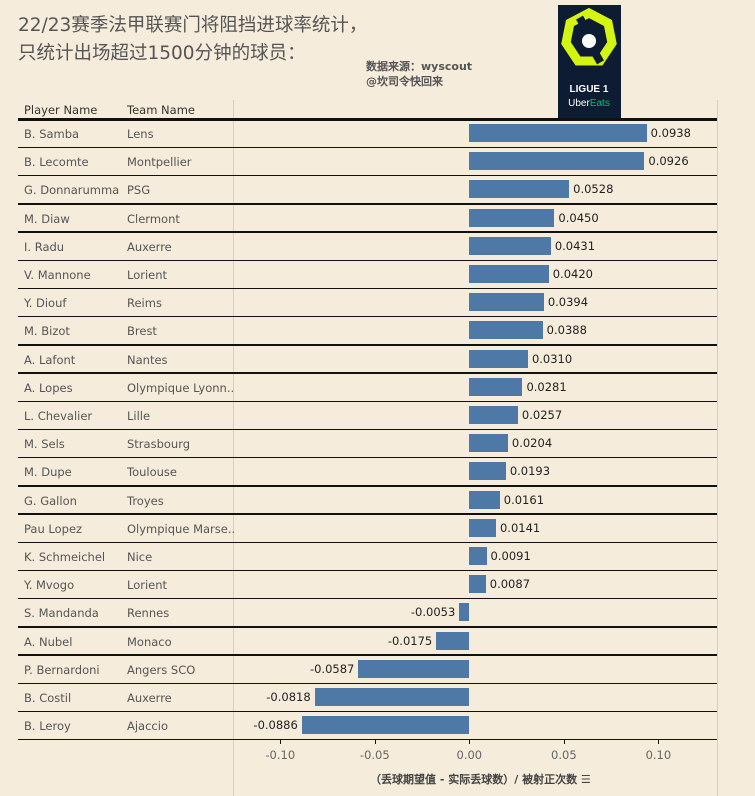 The image size is (755, 796). I want to click on x-axis-label: （丢球期望值 - 实际丢球数）/ 被射正次数 ☰, so click(480, 779).